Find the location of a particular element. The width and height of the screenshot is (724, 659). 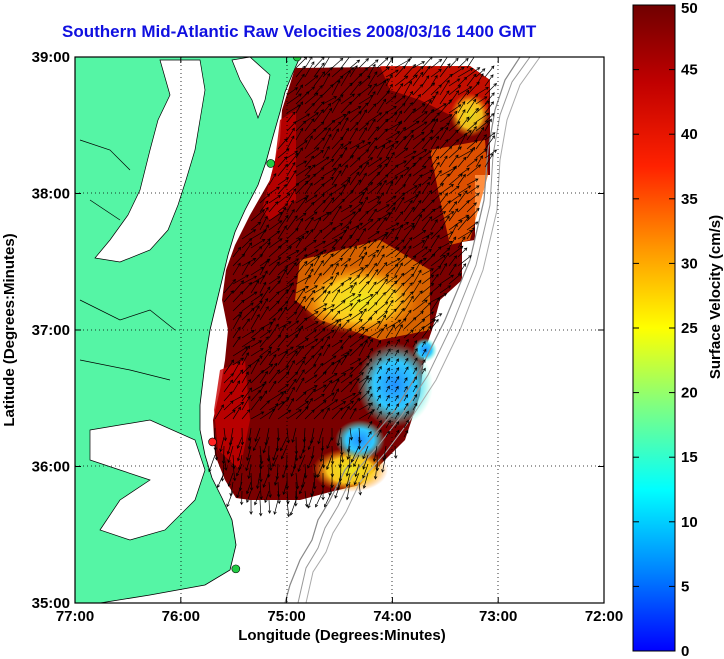

y-tick-label: 39:00 is located at coordinates (51, 57).